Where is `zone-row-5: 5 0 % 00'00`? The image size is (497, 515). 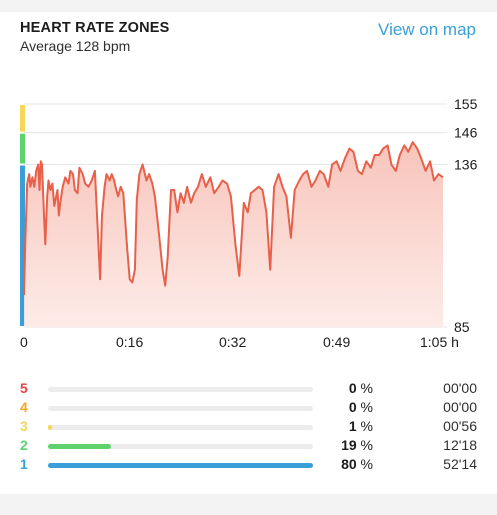 zone-row-5: 5 0 % 00'00 is located at coordinates (248, 389).